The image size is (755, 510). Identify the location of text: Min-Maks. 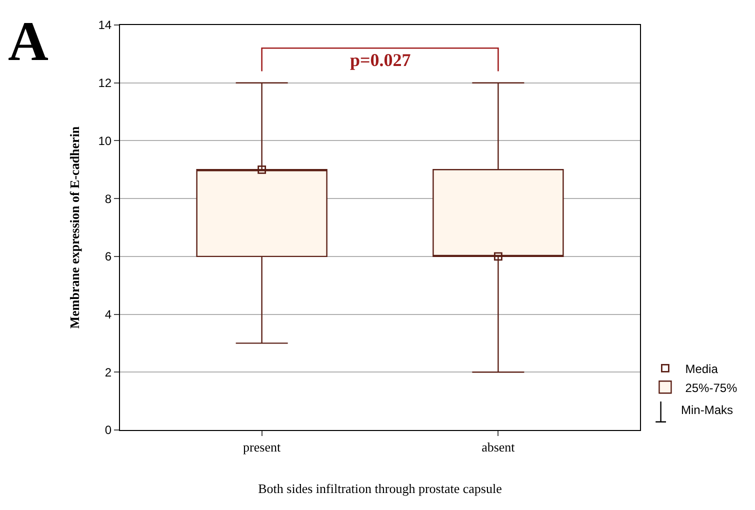
(707, 410).